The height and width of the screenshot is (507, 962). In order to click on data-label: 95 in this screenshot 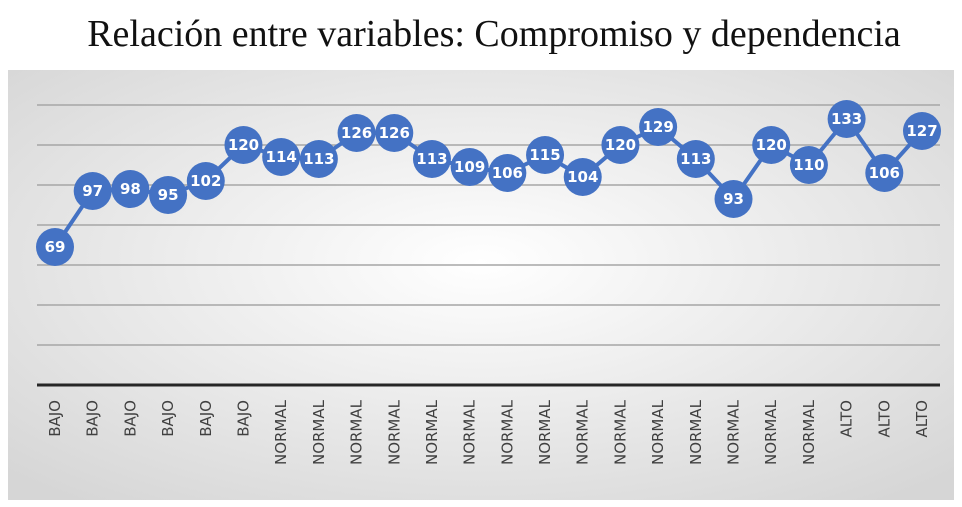, I will do `click(168, 195)`.